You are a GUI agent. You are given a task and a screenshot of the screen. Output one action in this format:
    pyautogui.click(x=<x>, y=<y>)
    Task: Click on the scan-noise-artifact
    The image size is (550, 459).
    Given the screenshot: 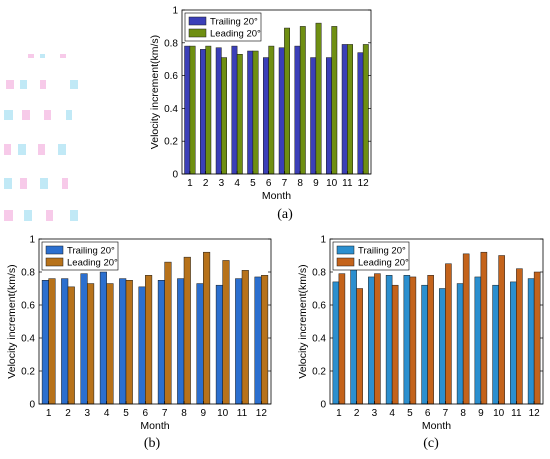 What is the action you would take?
    pyautogui.click(x=41, y=137)
    